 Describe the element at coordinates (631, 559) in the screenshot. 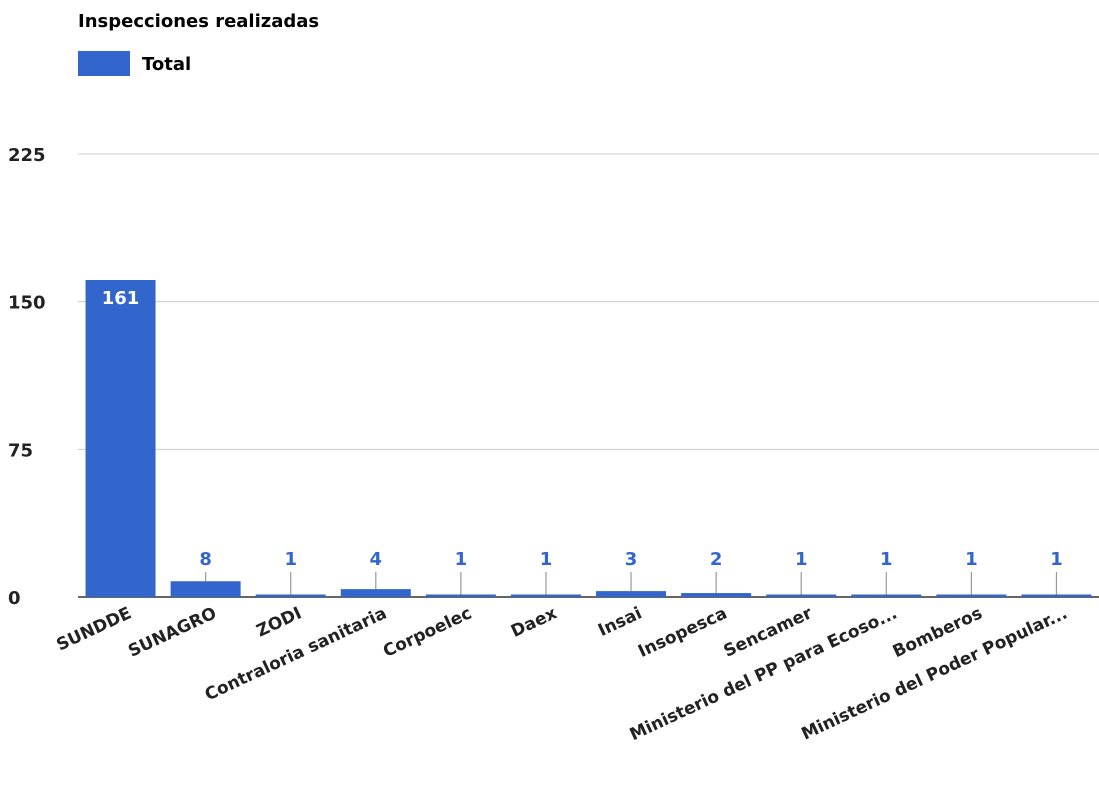

I see `data-label: 3` at that location.